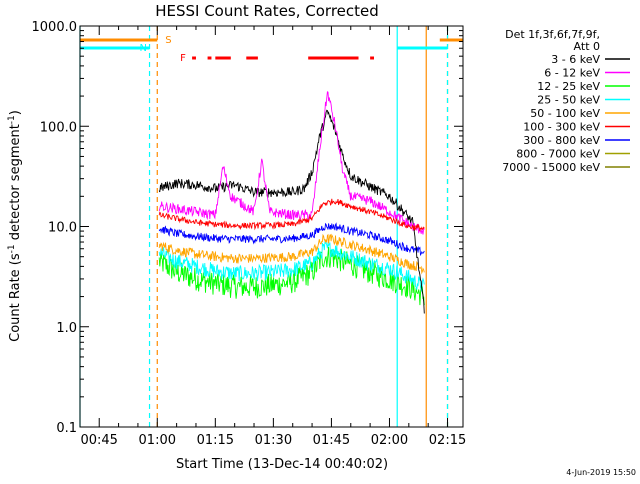 This screenshot has height=484, width=640. What do you see at coordinates (587, 46) in the screenshot?
I see `legend-title: Att 0` at bounding box center [587, 46].